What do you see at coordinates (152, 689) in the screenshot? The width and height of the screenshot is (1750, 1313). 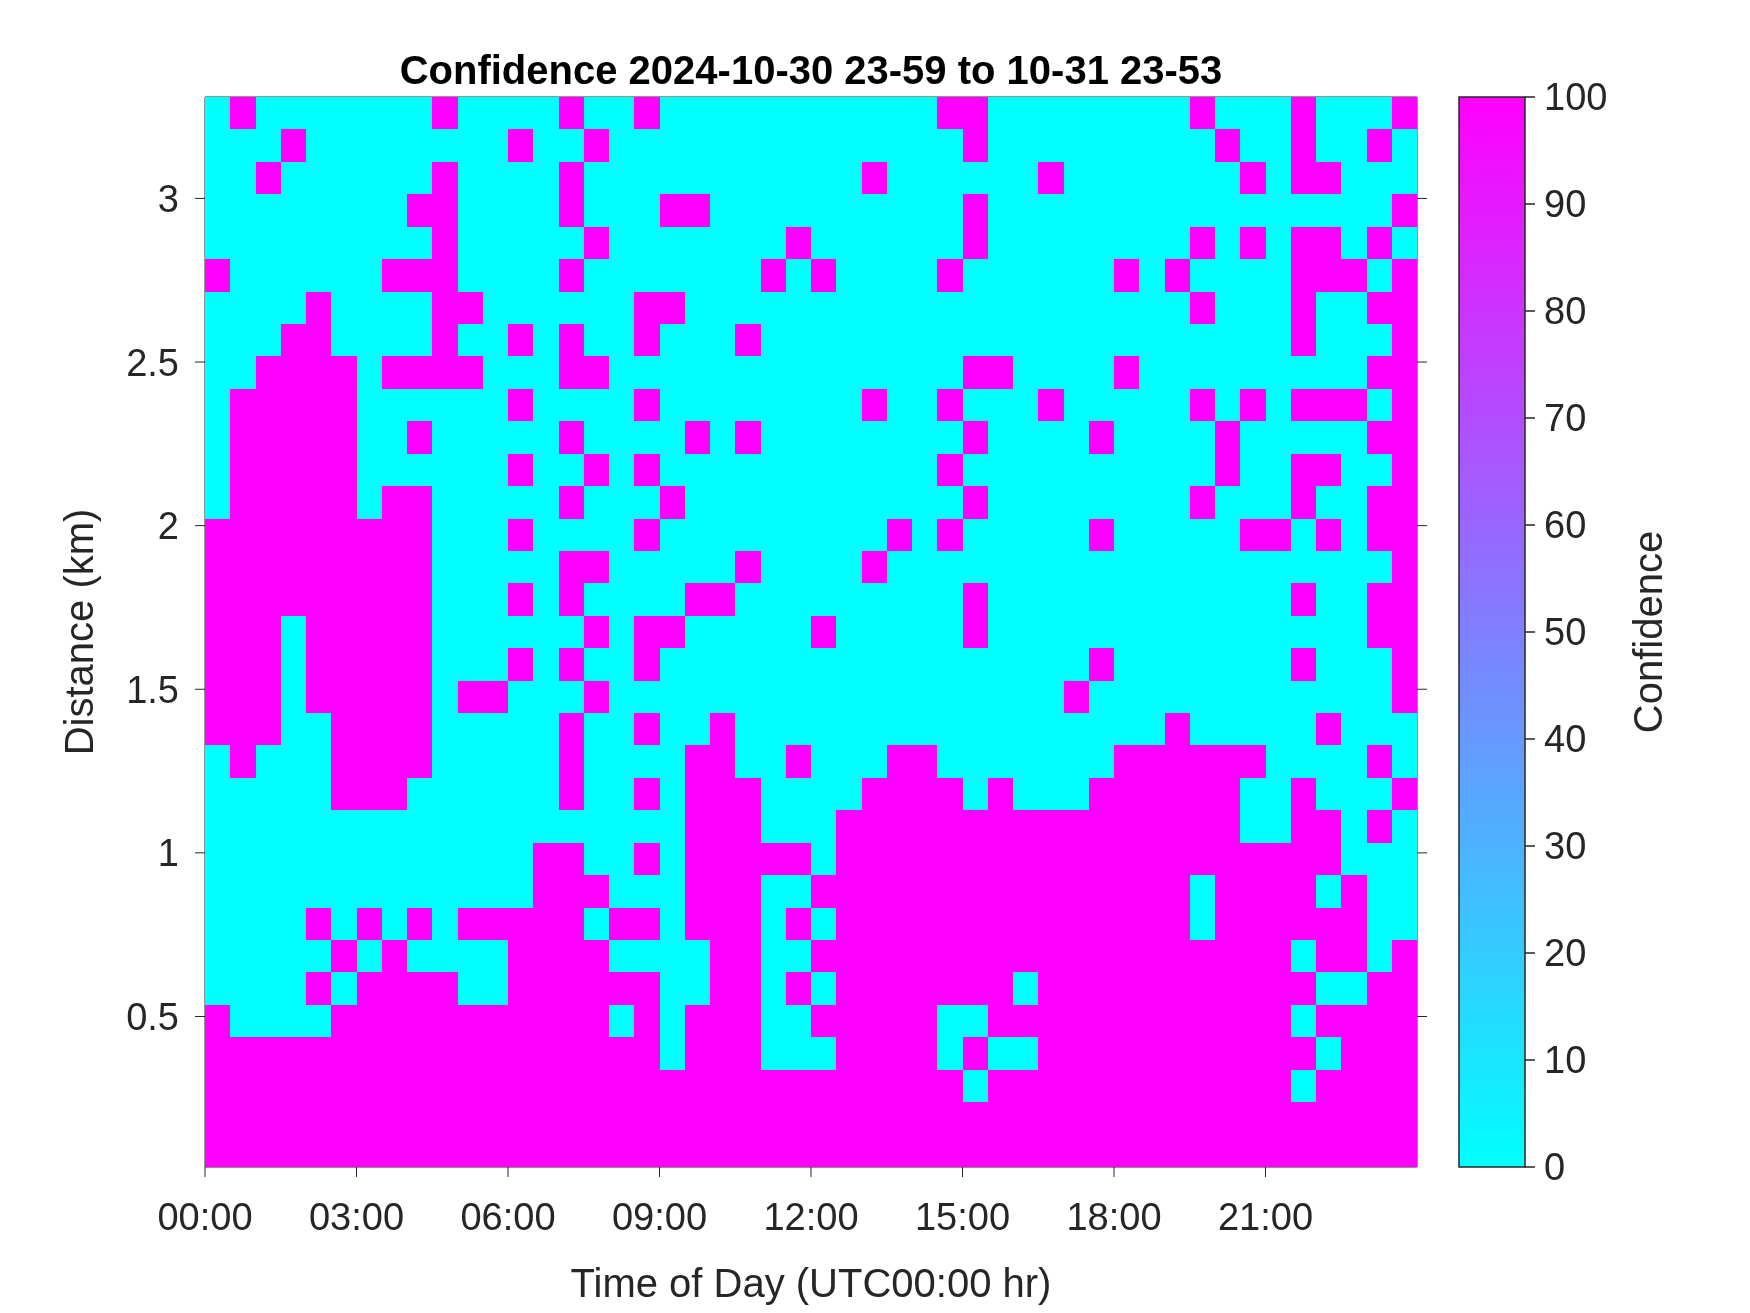 I see `y-tick-label: 1.5` at bounding box center [152, 689].